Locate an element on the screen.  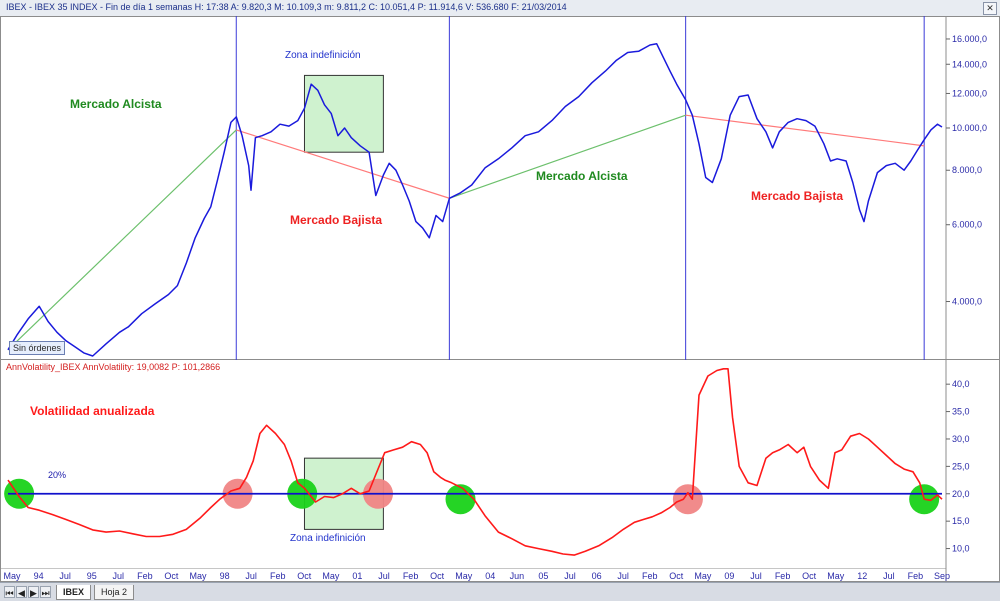
close-icon: ✕ is located at coordinates (990, 8).